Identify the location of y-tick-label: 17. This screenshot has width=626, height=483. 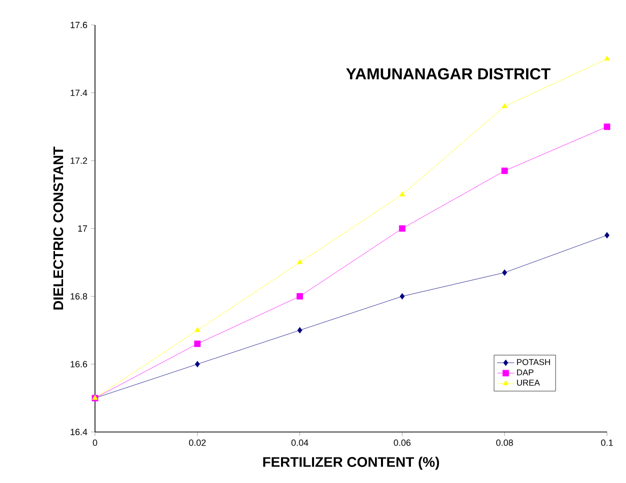
(83, 228).